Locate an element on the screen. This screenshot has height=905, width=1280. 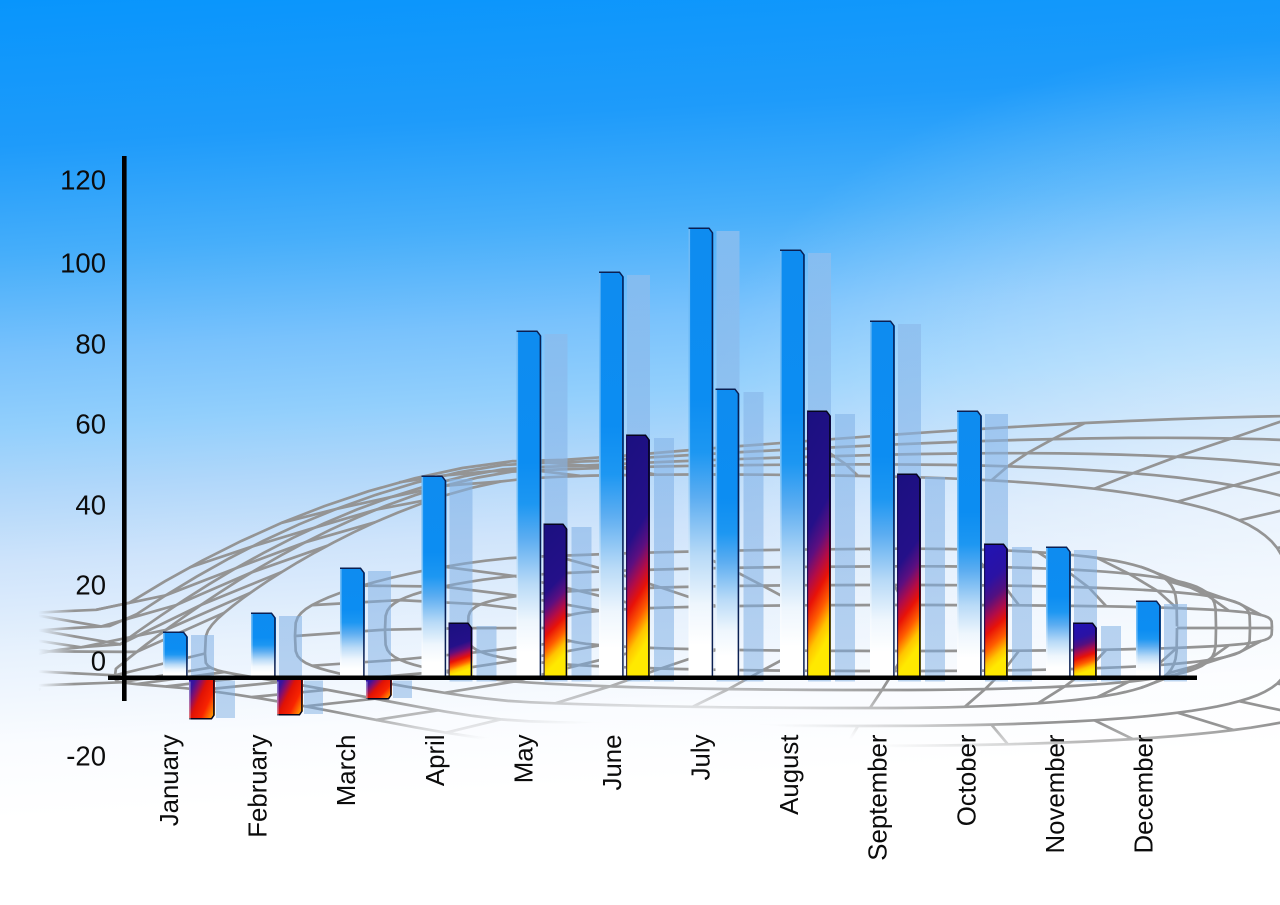
svg-text: December is located at coordinates (1145, 793).